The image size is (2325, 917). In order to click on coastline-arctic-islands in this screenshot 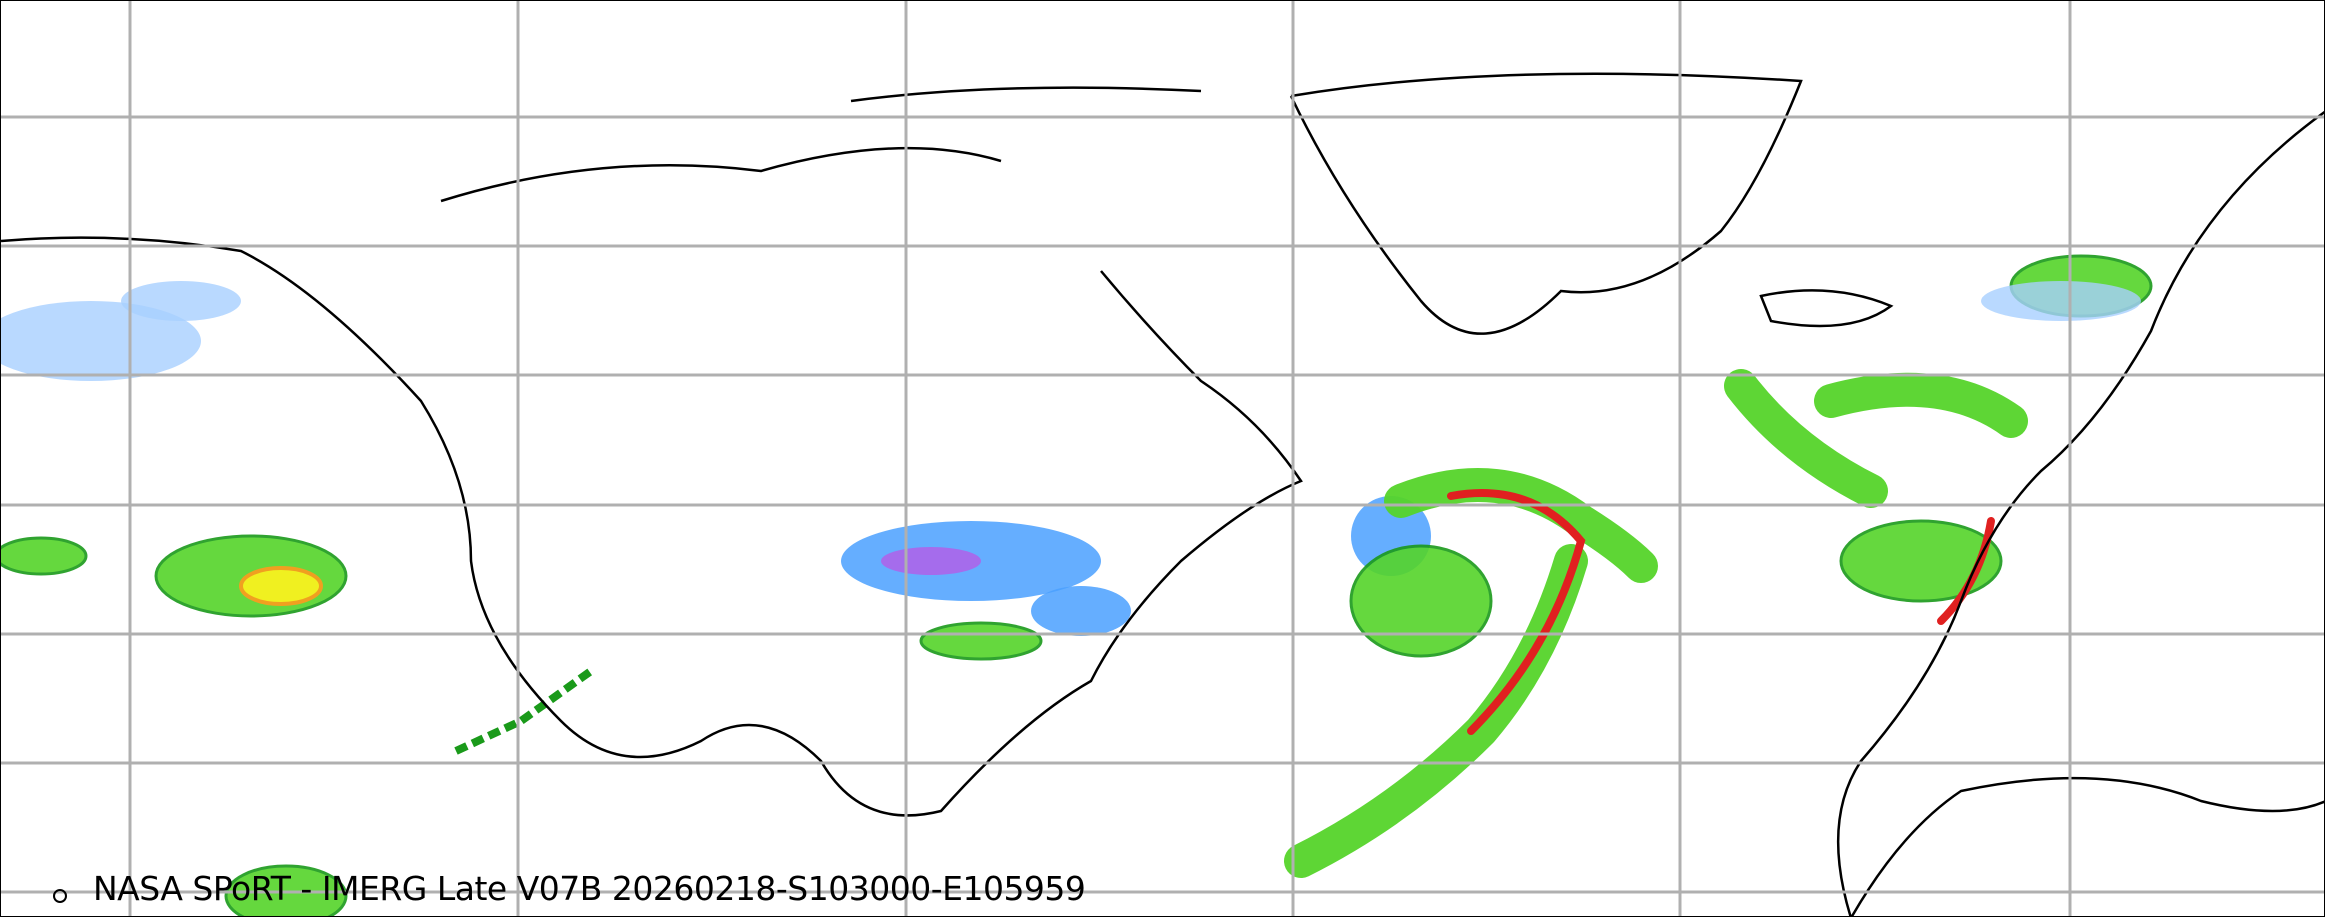, I will do `click(821, 144)`.